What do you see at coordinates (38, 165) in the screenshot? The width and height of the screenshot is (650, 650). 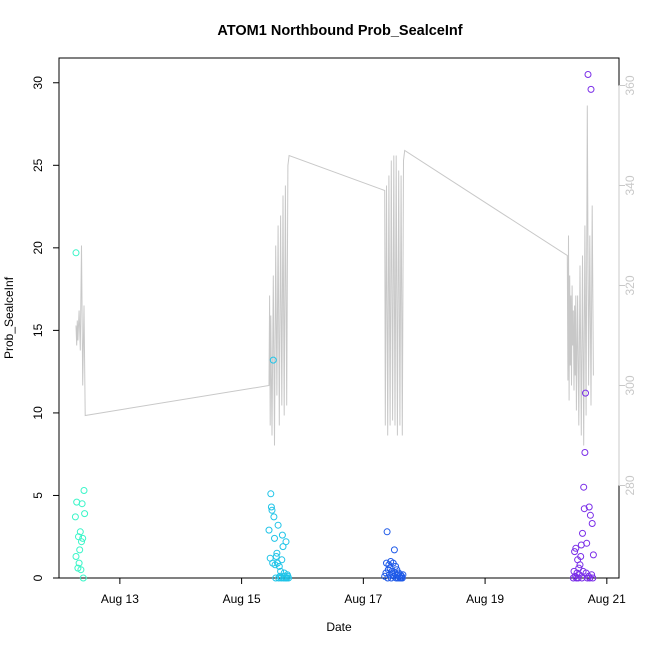 I see `y-tick-label: 25` at bounding box center [38, 165].